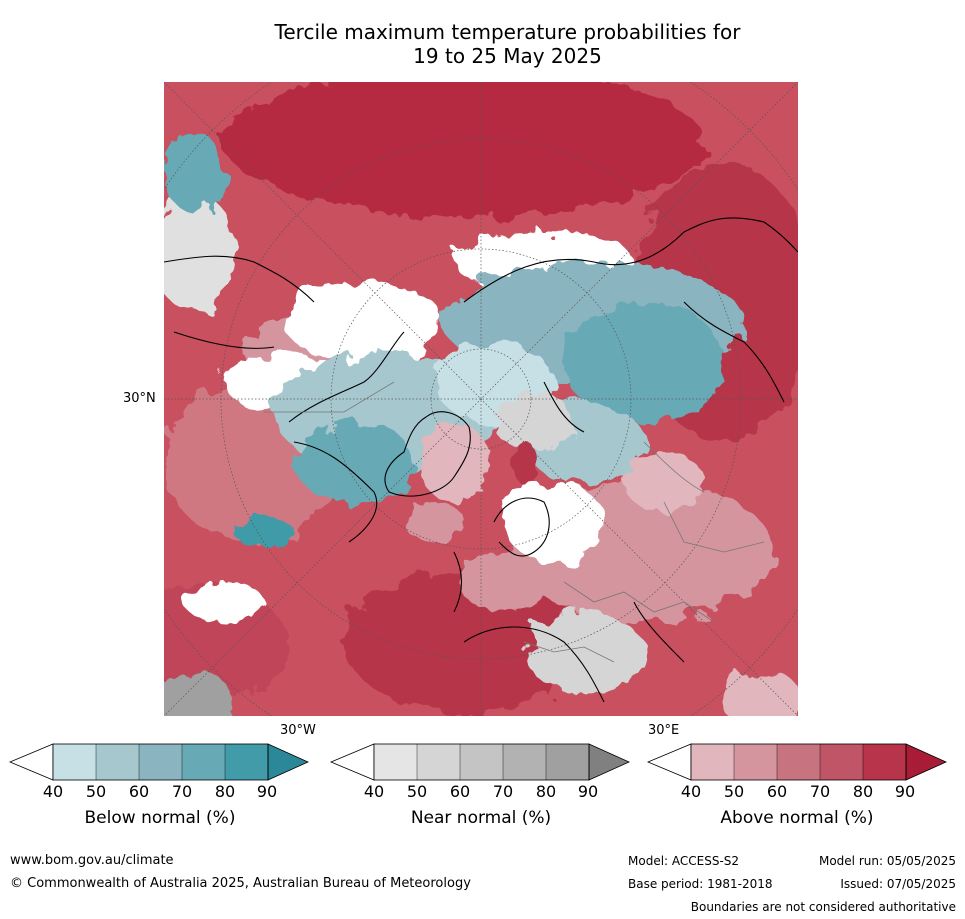 Image resolution: width=965 pixels, height=919 pixels. I want to click on longitude-label-30e: 30°E, so click(664, 730).